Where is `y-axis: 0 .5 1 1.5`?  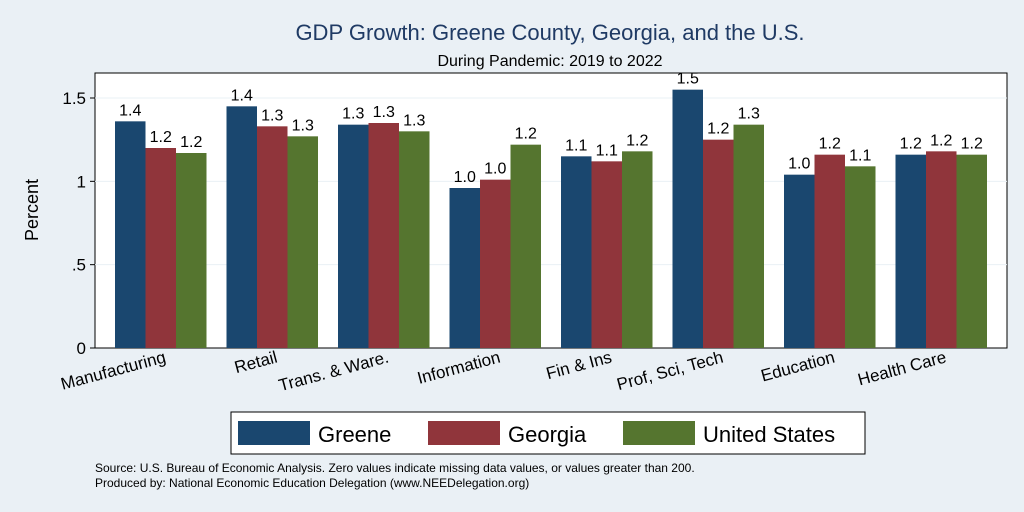 y-axis: 0 .5 1 1.5 is located at coordinates (78, 223).